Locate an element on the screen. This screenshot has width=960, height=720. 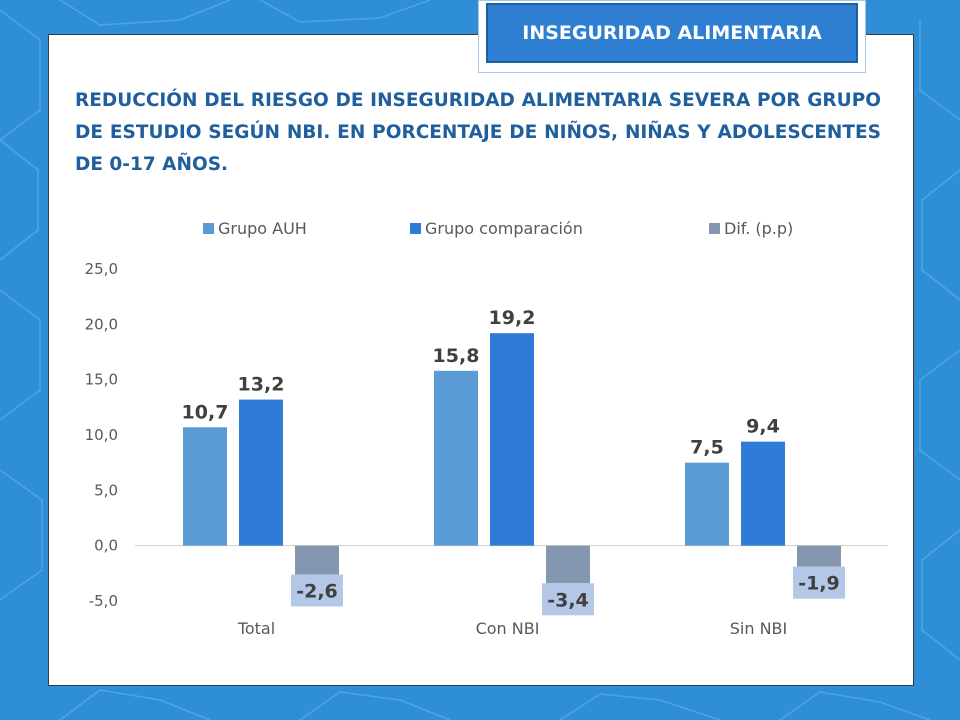
legend-label: Dif. (p.p) is located at coordinates (758, 228).